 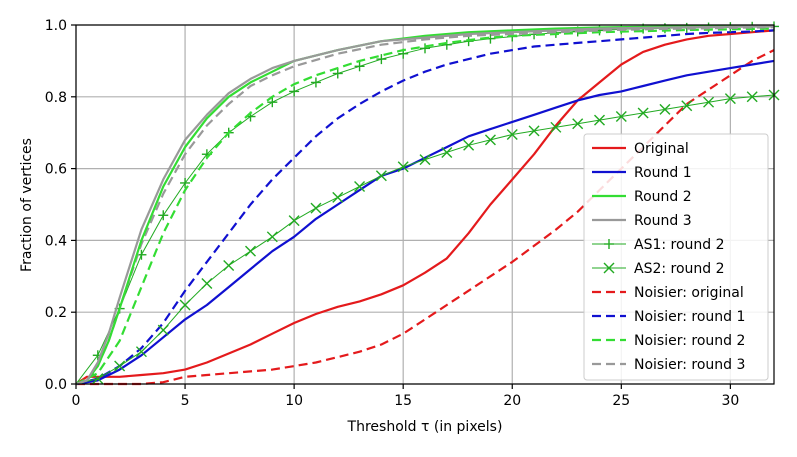 I want to click on x-tick-label: 5, so click(x=185, y=401).